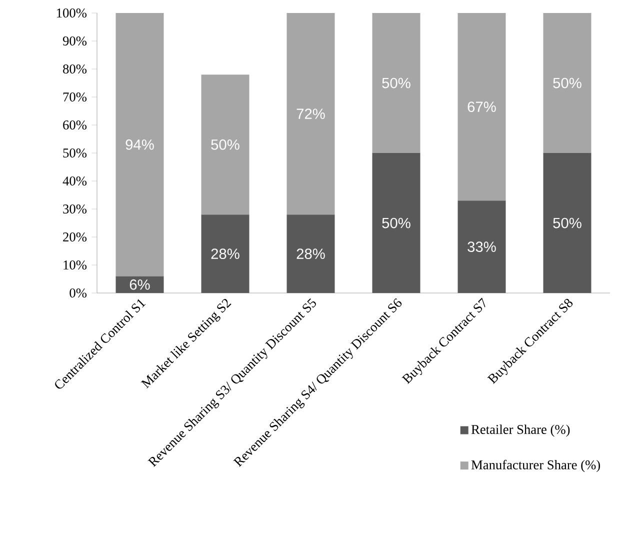  I want to click on data-label: 33%, so click(482, 247).